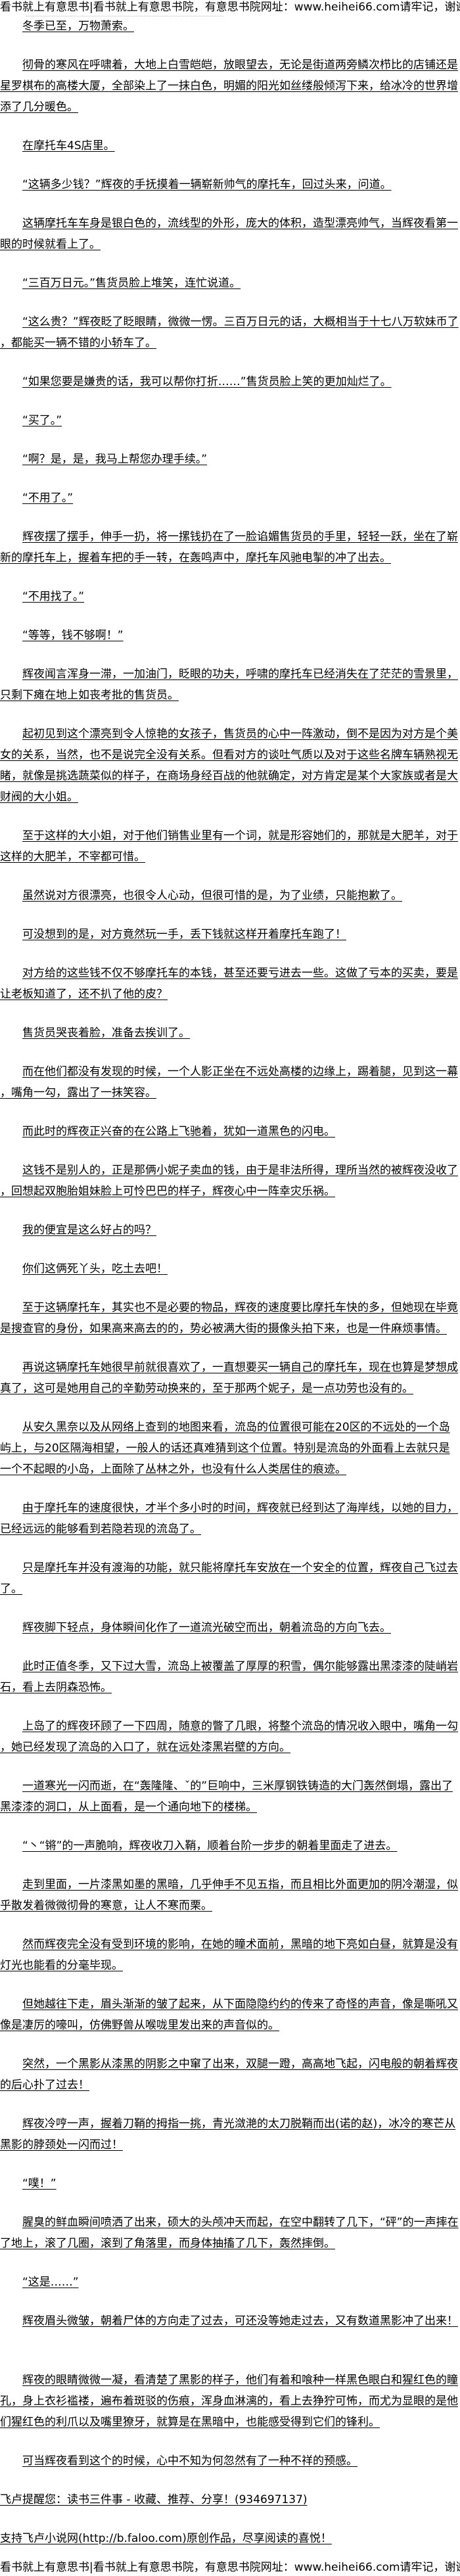 The image size is (460, 2576). Describe the element at coordinates (166, 2538) in the screenshot. I see `support-line: 支持飞卢小说网(http://b.faloo.com)原创作品，尽享阅读的喜悦！` at that location.